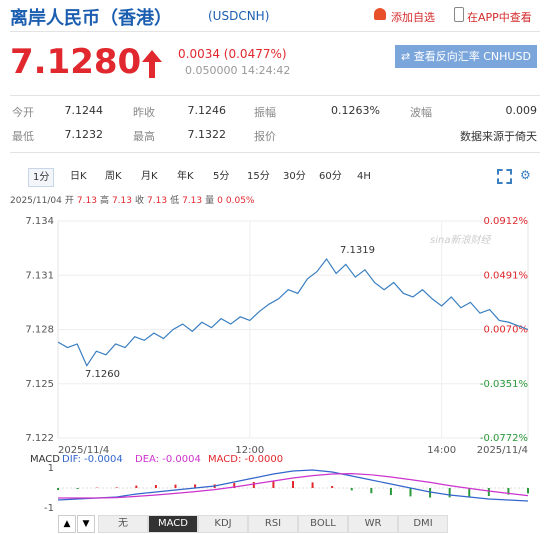  What do you see at coordinates (144, 112) in the screenshot?
I see `stat-label: 昨收` at bounding box center [144, 112].